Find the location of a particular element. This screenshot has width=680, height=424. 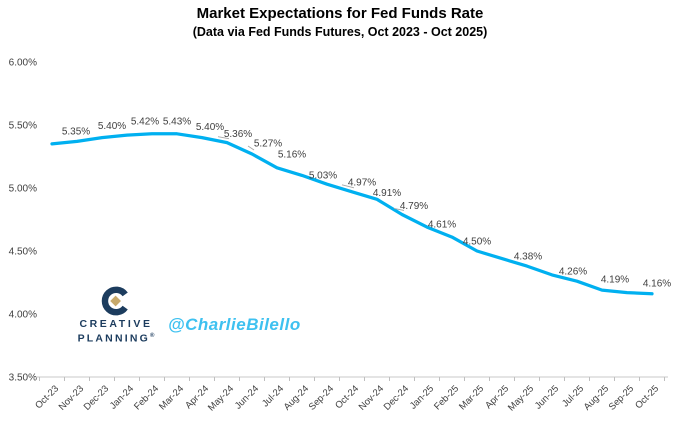

x-axis-tick-label: Feb-24 is located at coordinates (146, 397).